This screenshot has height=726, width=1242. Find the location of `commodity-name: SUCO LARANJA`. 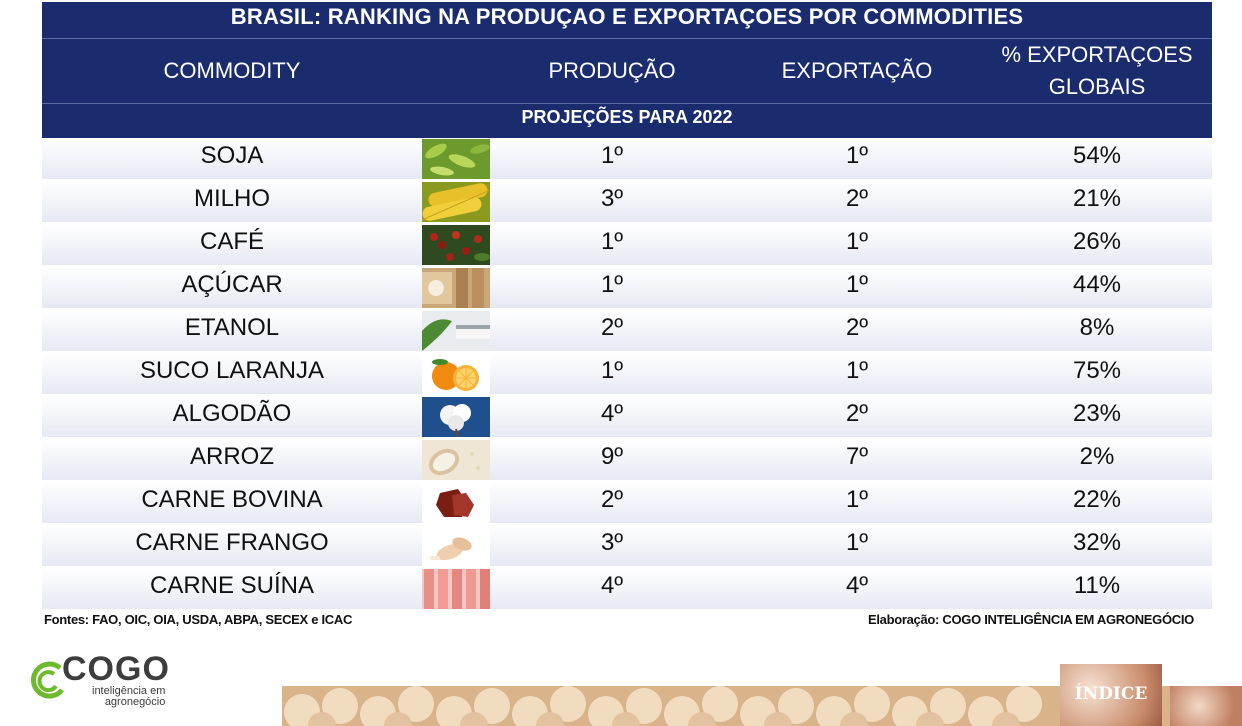

commodity-name: SUCO LARANJA is located at coordinates (232, 370).